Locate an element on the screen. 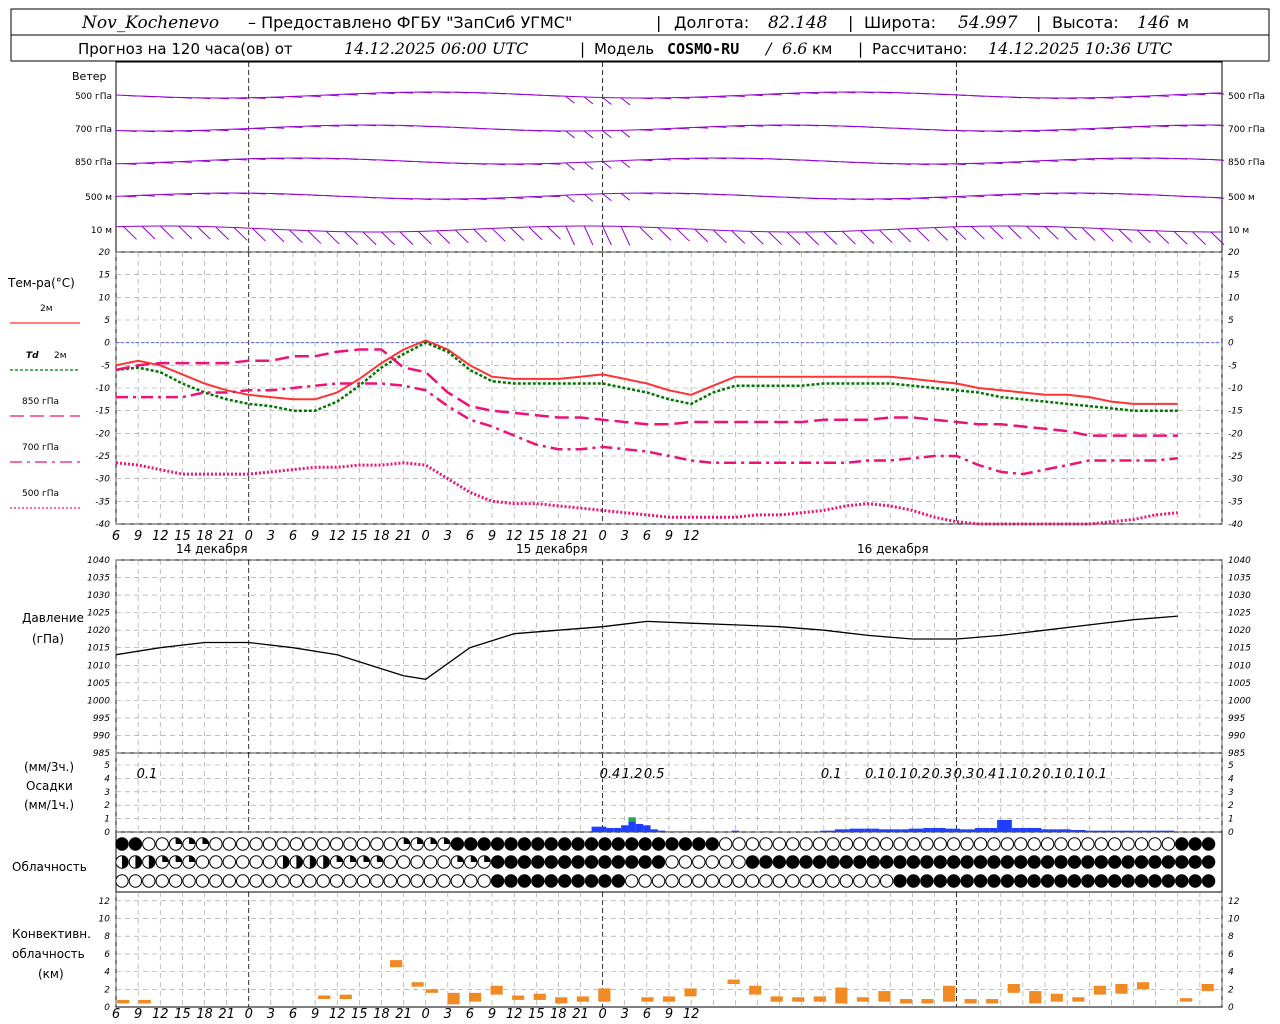 This screenshot has width=1280, height=1024. x-tick-label: 3 is located at coordinates (271, 1014).